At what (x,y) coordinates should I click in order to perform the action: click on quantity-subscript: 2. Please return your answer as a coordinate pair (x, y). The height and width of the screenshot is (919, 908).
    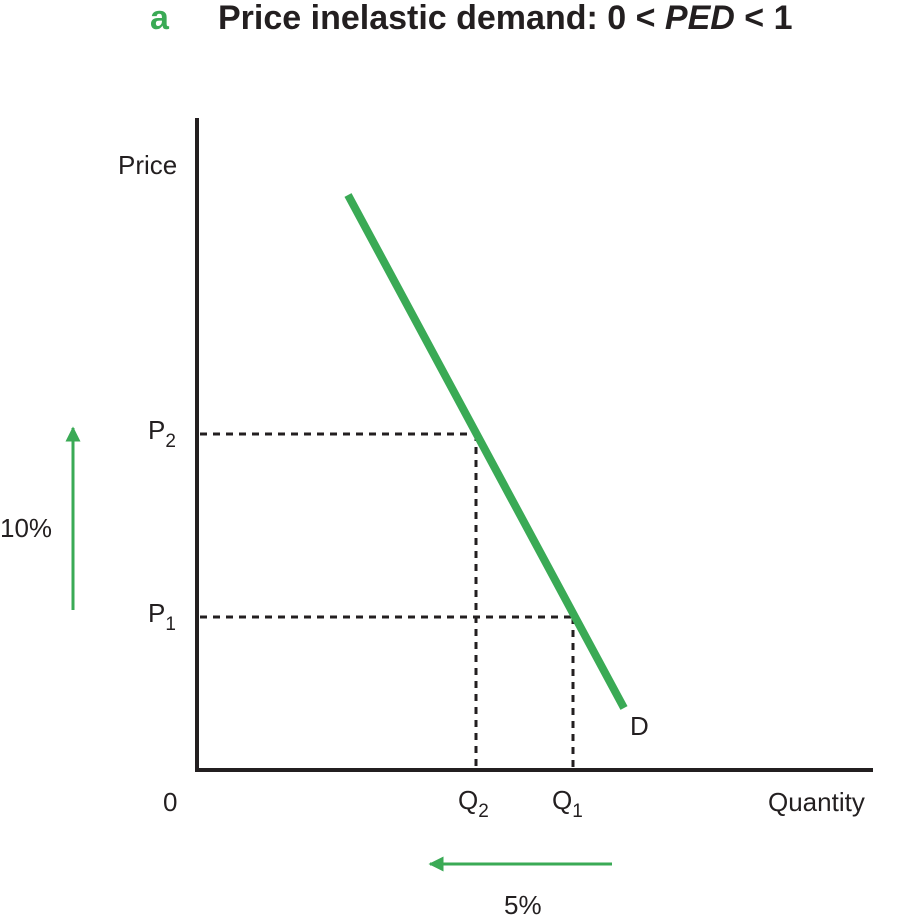
    Looking at the image, I should click on (483, 811).